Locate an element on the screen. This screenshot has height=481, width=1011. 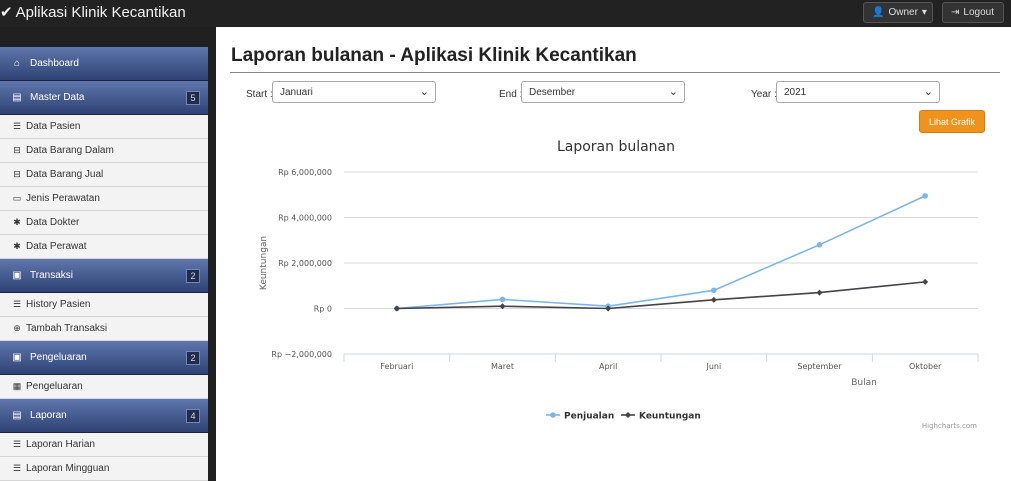
caret-down-icon: ▾ is located at coordinates (924, 12).